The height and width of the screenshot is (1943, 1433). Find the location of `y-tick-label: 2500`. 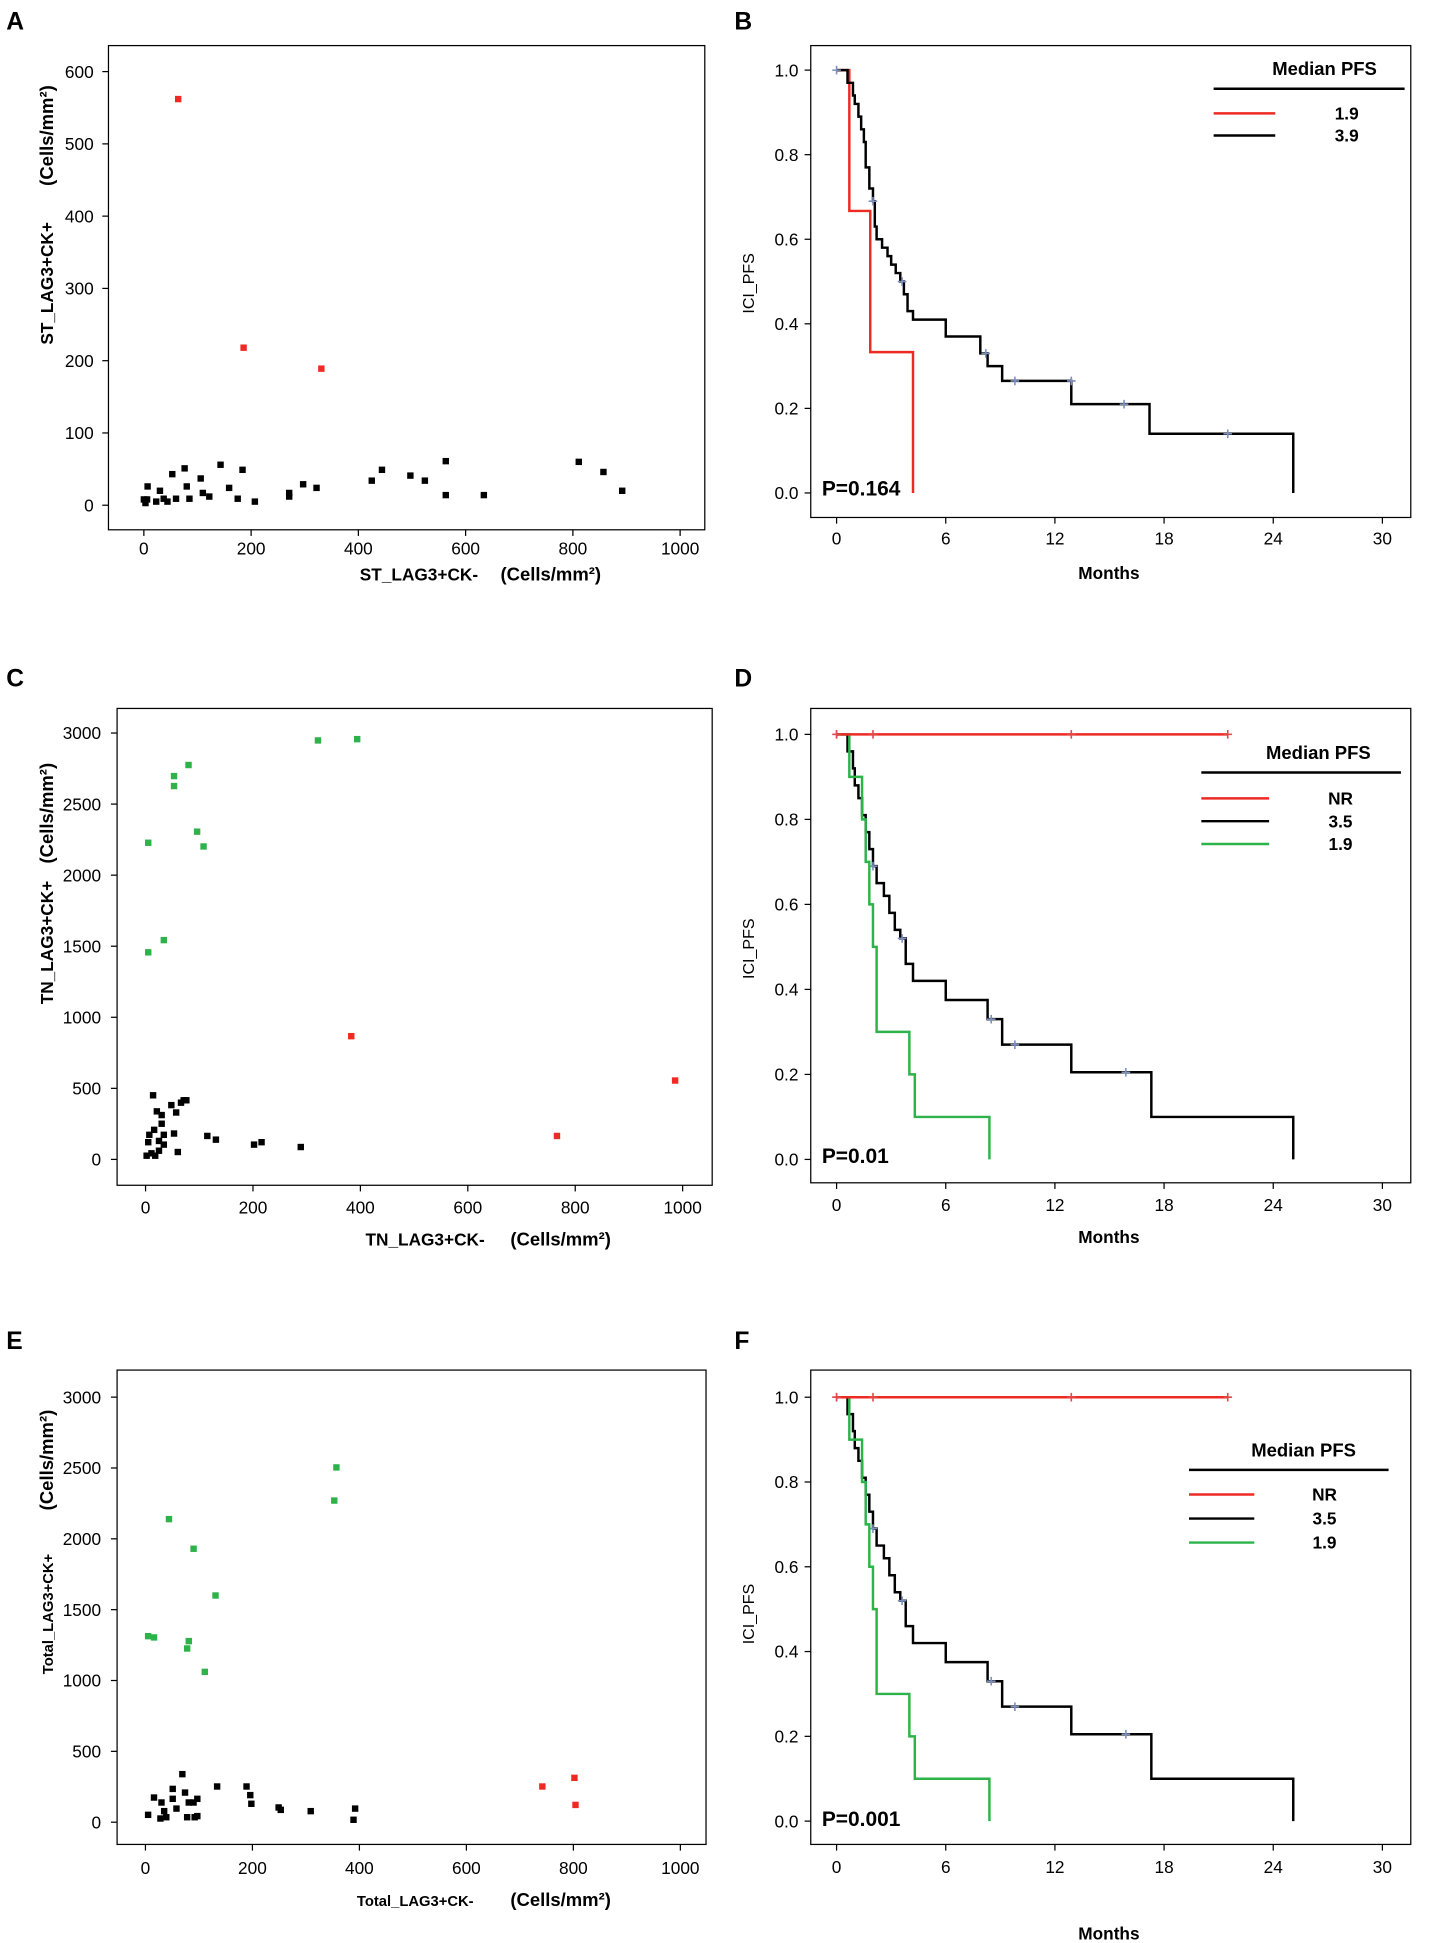

y-tick-label: 2500 is located at coordinates (82, 804).